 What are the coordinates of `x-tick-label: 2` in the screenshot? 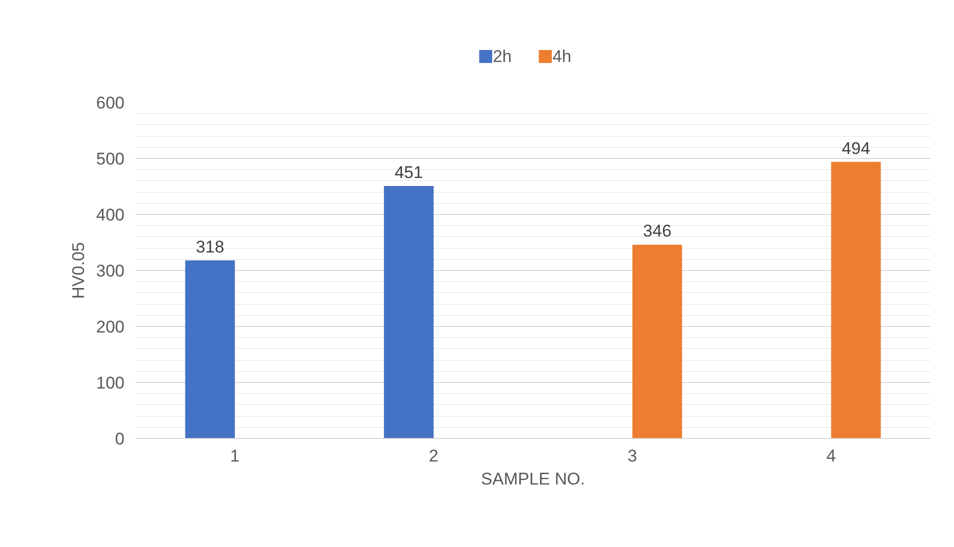 It's located at (433, 456).